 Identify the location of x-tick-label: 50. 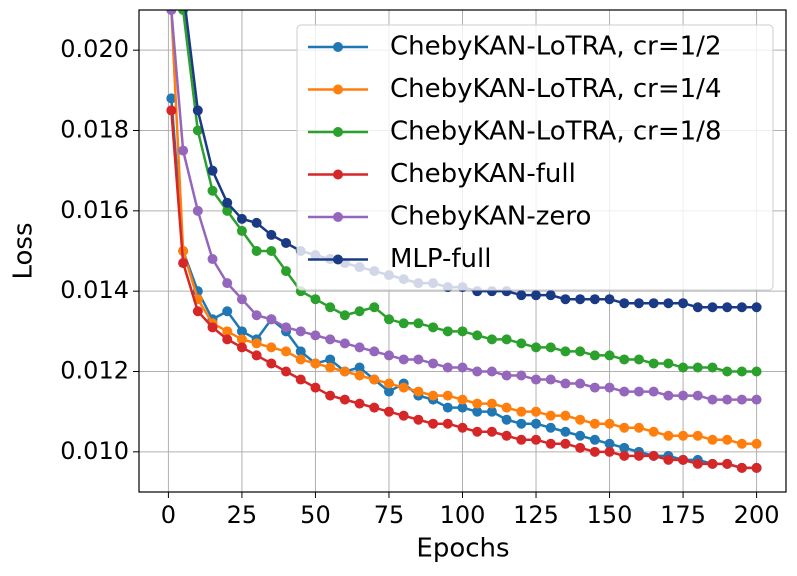
(315, 515).